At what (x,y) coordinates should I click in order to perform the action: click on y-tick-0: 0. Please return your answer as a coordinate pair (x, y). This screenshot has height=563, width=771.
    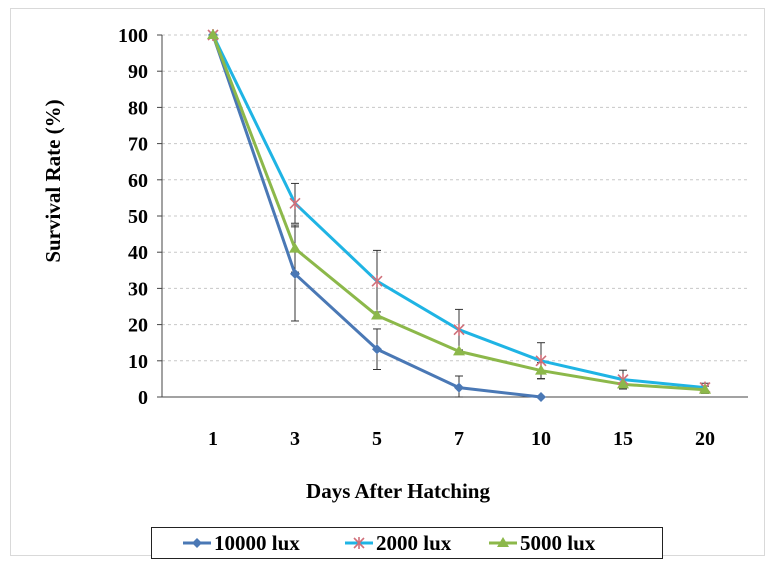
    Looking at the image, I should click on (143, 398).